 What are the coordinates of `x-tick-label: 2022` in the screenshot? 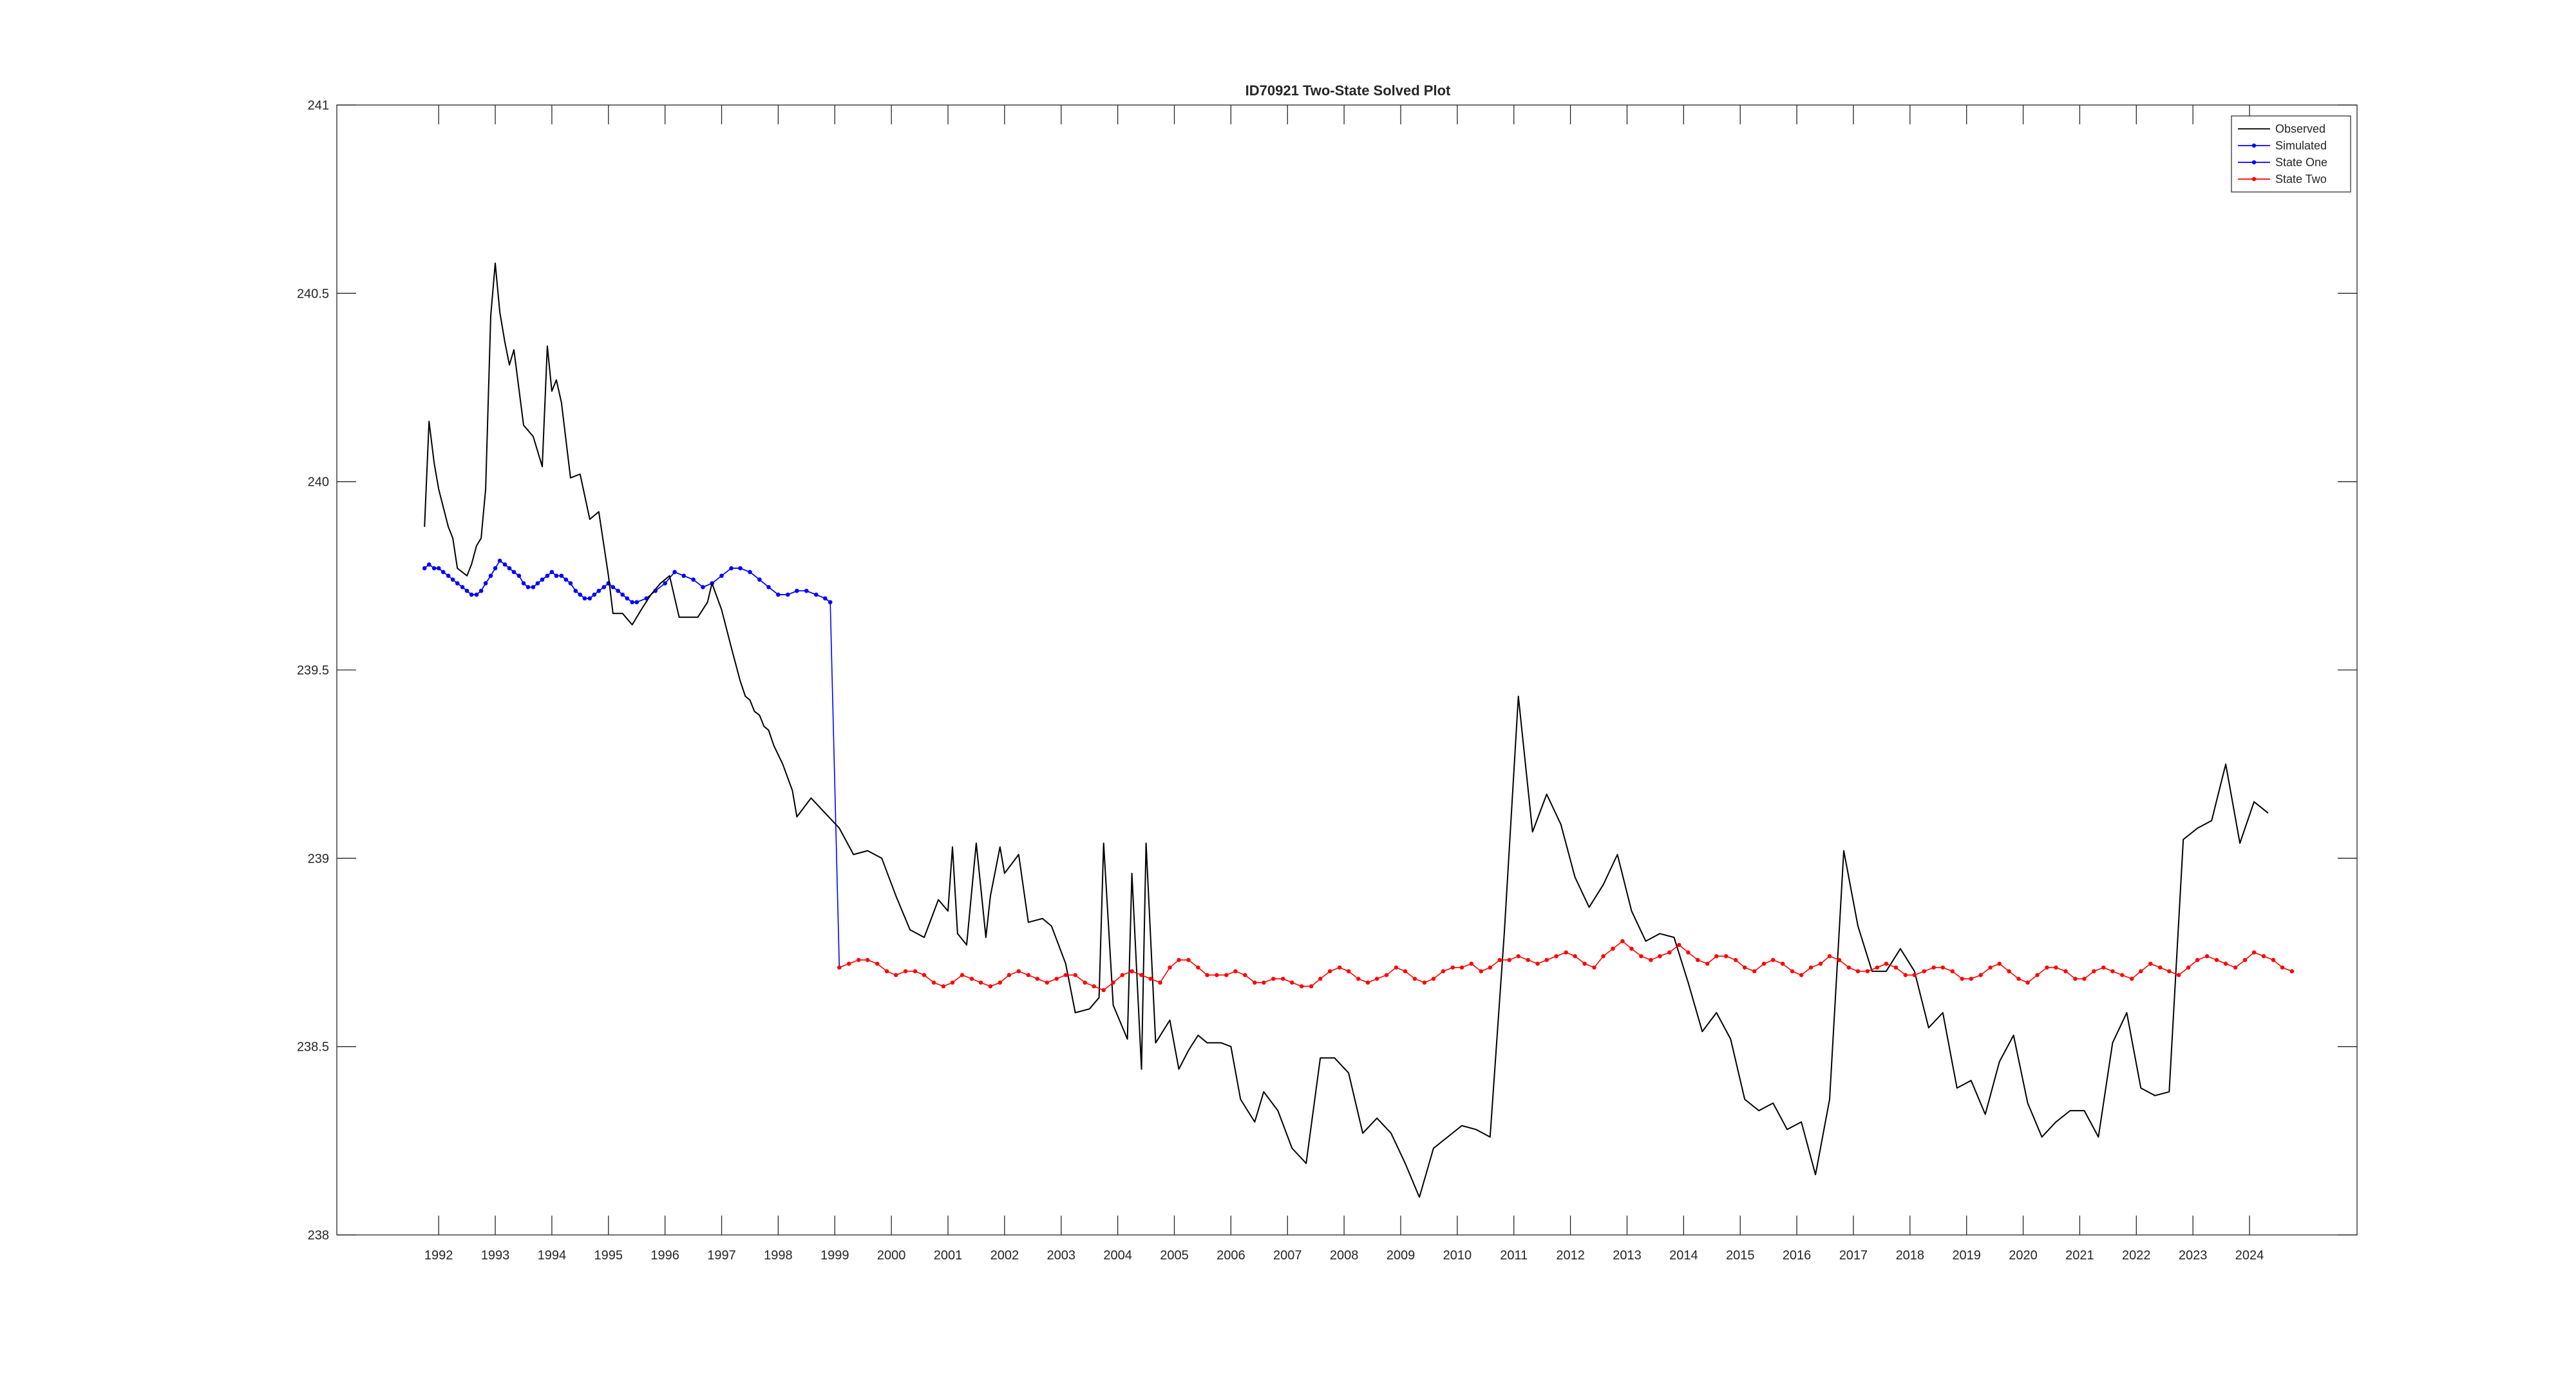 It's located at (2136, 1256).